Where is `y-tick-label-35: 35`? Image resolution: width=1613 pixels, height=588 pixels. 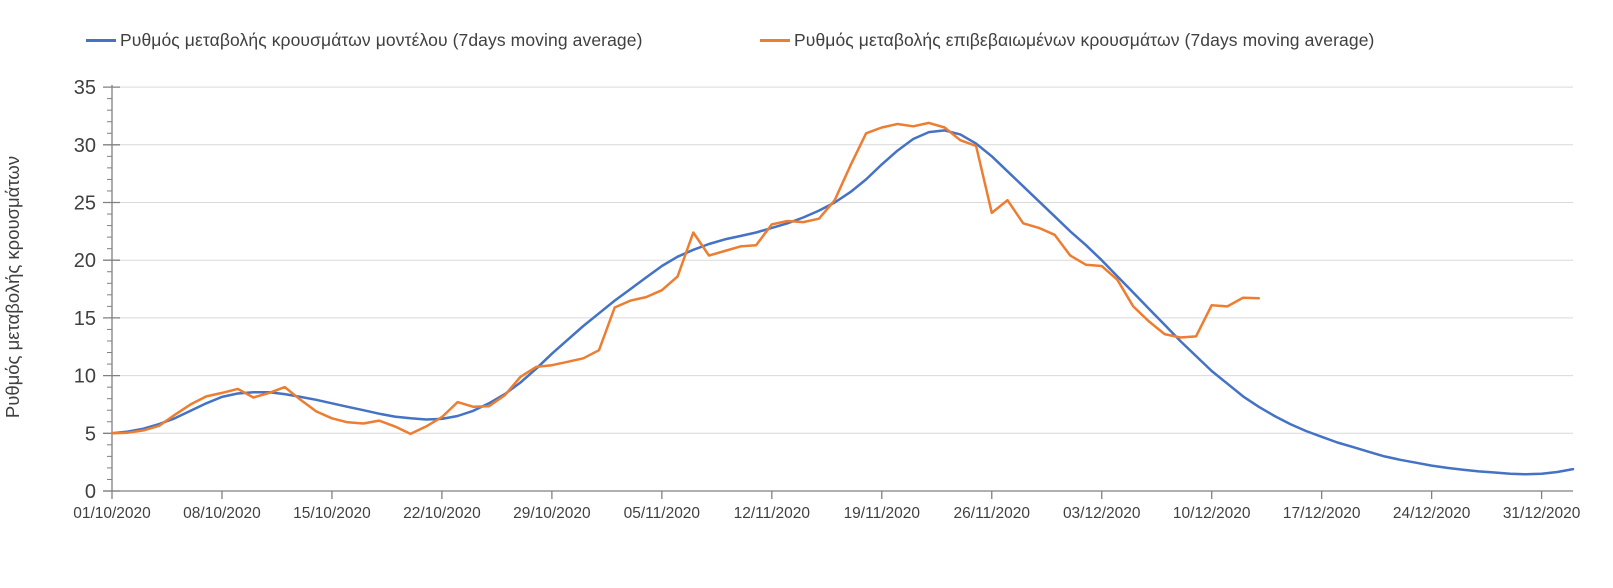 y-tick-label-35: 35 is located at coordinates (85, 88).